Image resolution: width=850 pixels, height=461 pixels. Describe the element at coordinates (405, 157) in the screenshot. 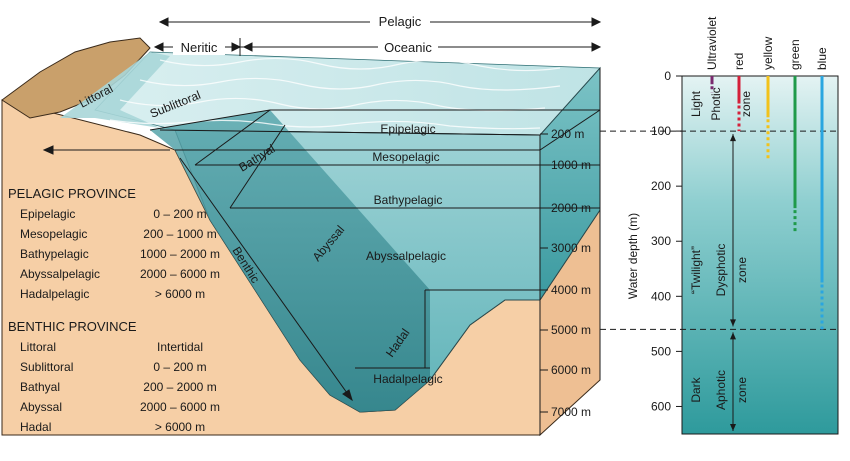

I see `mesopelagic-label: Mesopelagic` at that location.